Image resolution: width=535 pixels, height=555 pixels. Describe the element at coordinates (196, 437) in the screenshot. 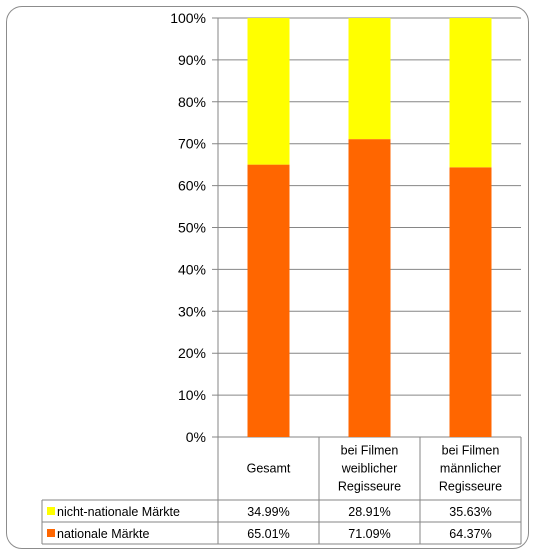

I see `y-tick-label: 0%` at that location.